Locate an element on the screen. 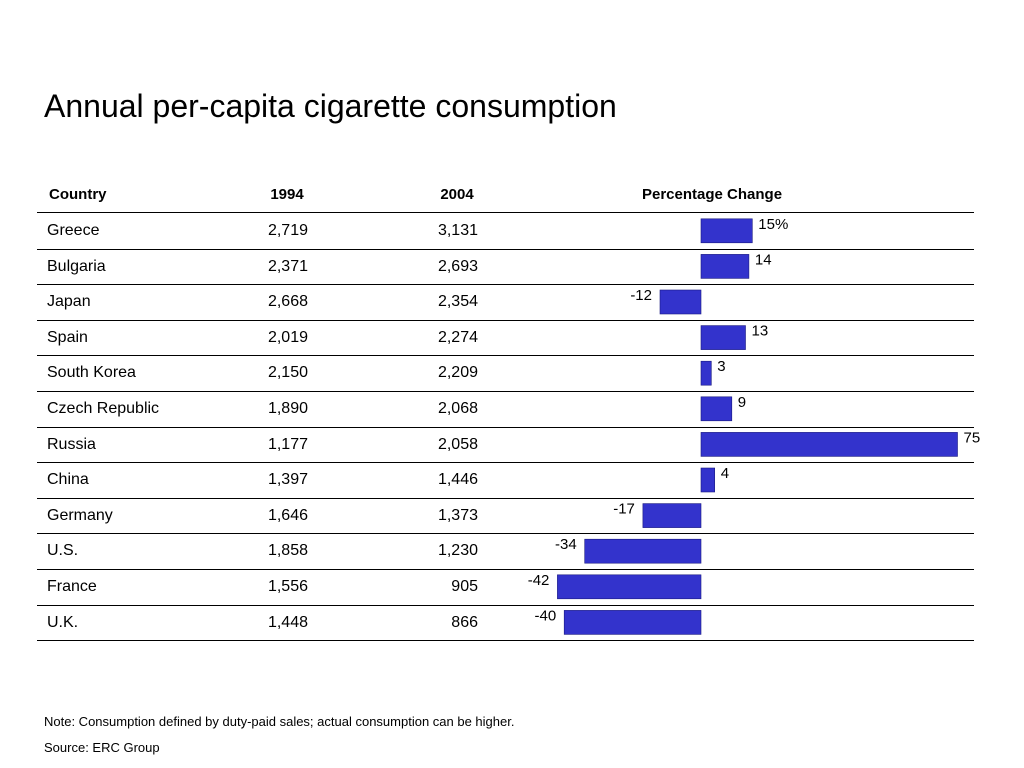 The width and height of the screenshot is (1024, 768). header-2004: 2004 is located at coordinates (457, 194).